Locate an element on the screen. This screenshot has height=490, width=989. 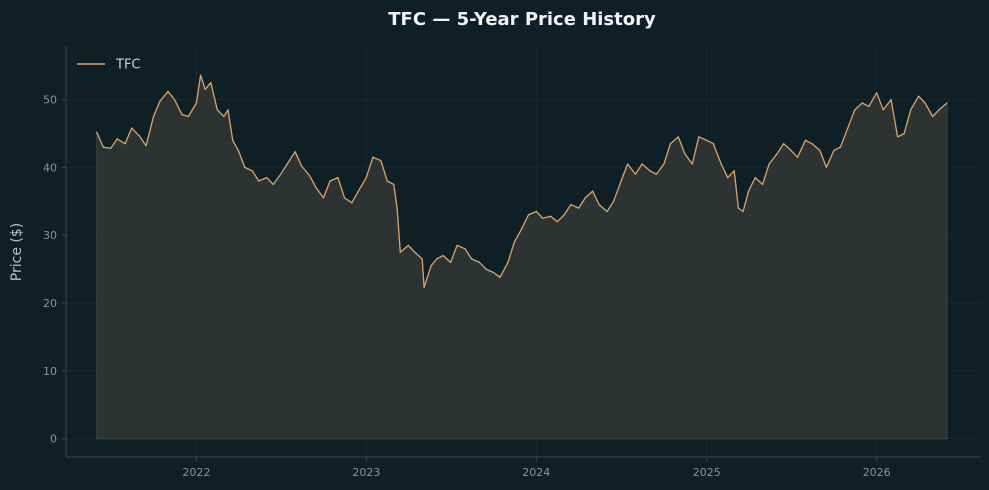
chart-title: TFC — 5-Year Price History is located at coordinates (522, 19).